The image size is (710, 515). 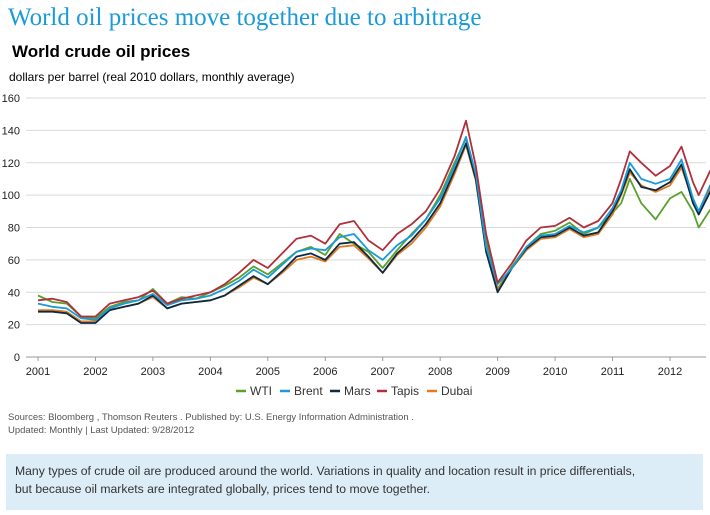 What do you see at coordinates (11, 131) in the screenshot?
I see `y-tick-label: 140` at bounding box center [11, 131].